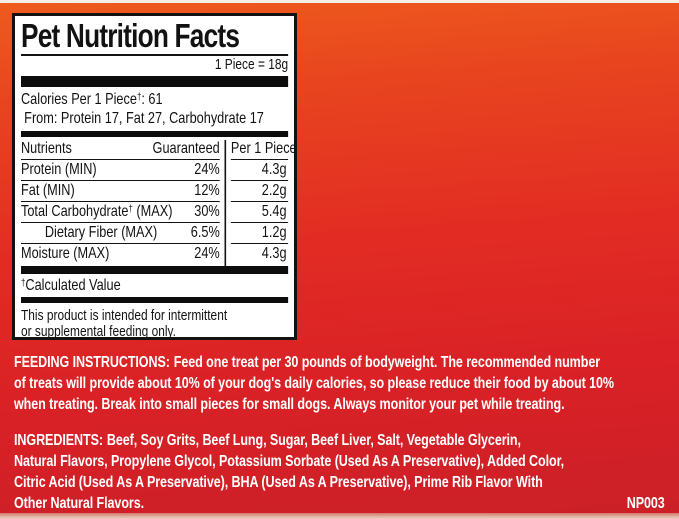 Image resolution: width=679 pixels, height=519 pixels. Describe the element at coordinates (155, 191) in the screenshot. I see `nutrient-row: Fat (MIN) 12% 2.2g` at that location.